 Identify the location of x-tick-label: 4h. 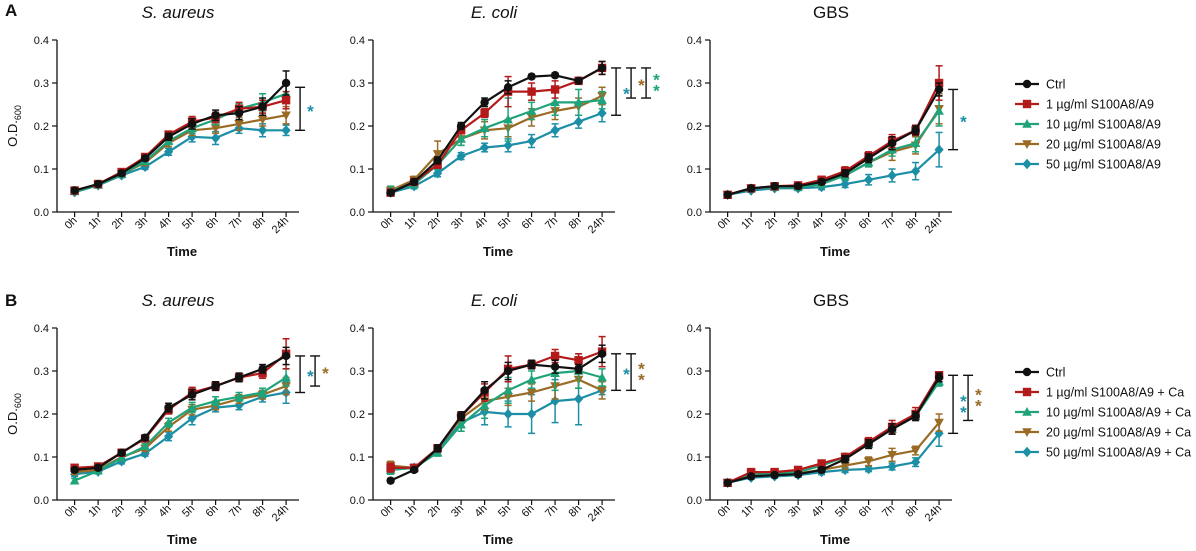
(165, 511).